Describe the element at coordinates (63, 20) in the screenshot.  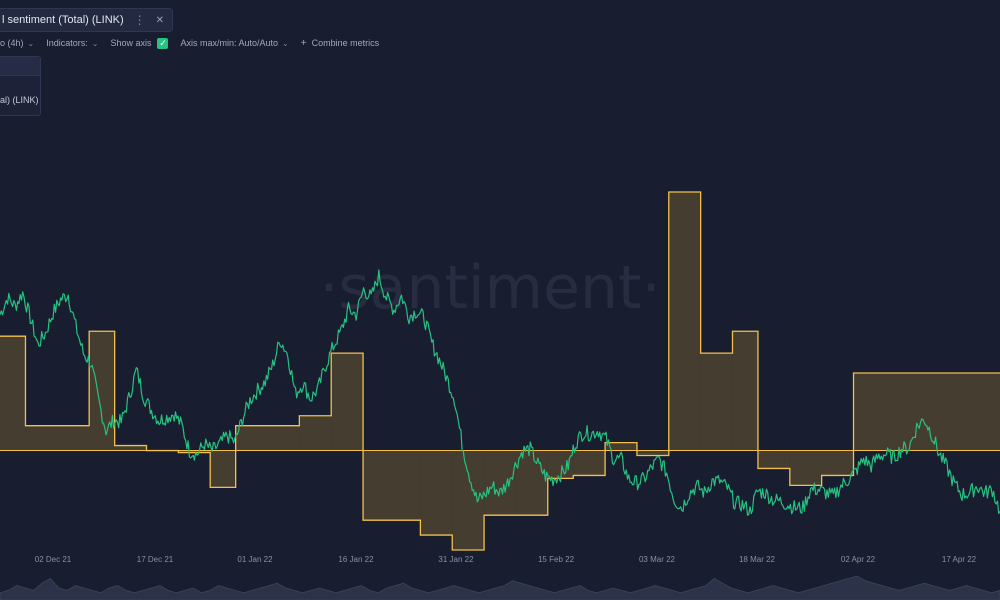
I see `metric-tab-label: l sentiment (Total) (LINK)` at that location.